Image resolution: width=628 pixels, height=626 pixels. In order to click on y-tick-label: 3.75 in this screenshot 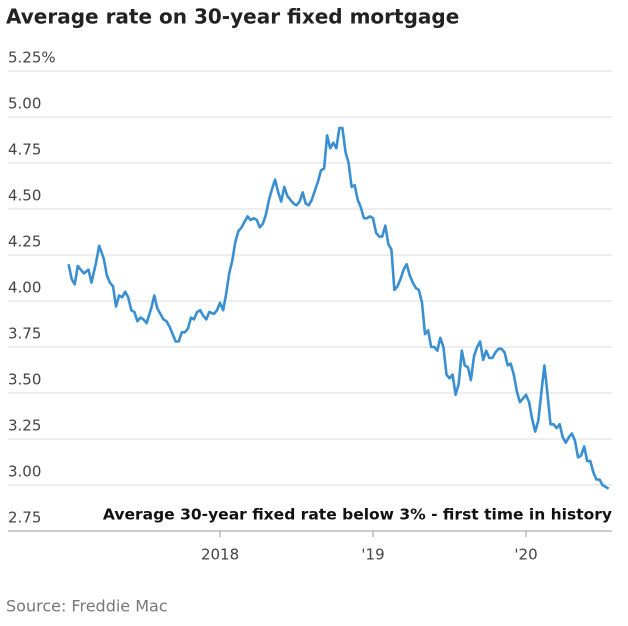, I will do `click(24, 334)`.